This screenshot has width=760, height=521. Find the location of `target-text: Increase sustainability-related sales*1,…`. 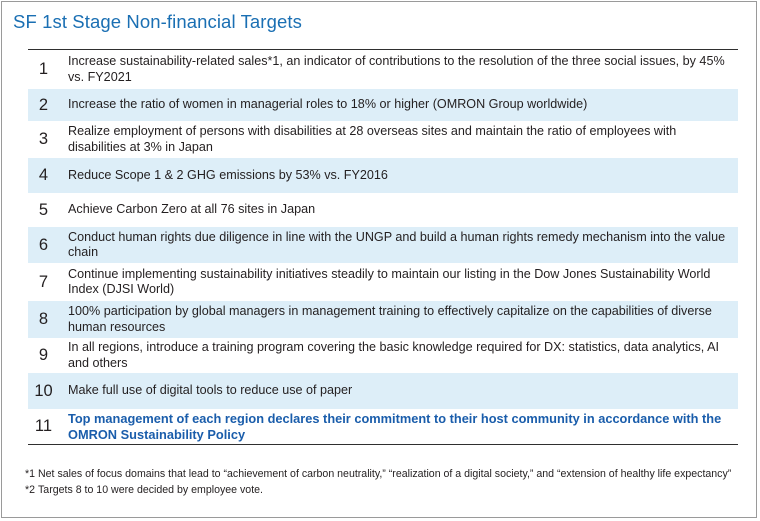

target-text: Increase sustainability-related sales*1,… is located at coordinates (396, 69).